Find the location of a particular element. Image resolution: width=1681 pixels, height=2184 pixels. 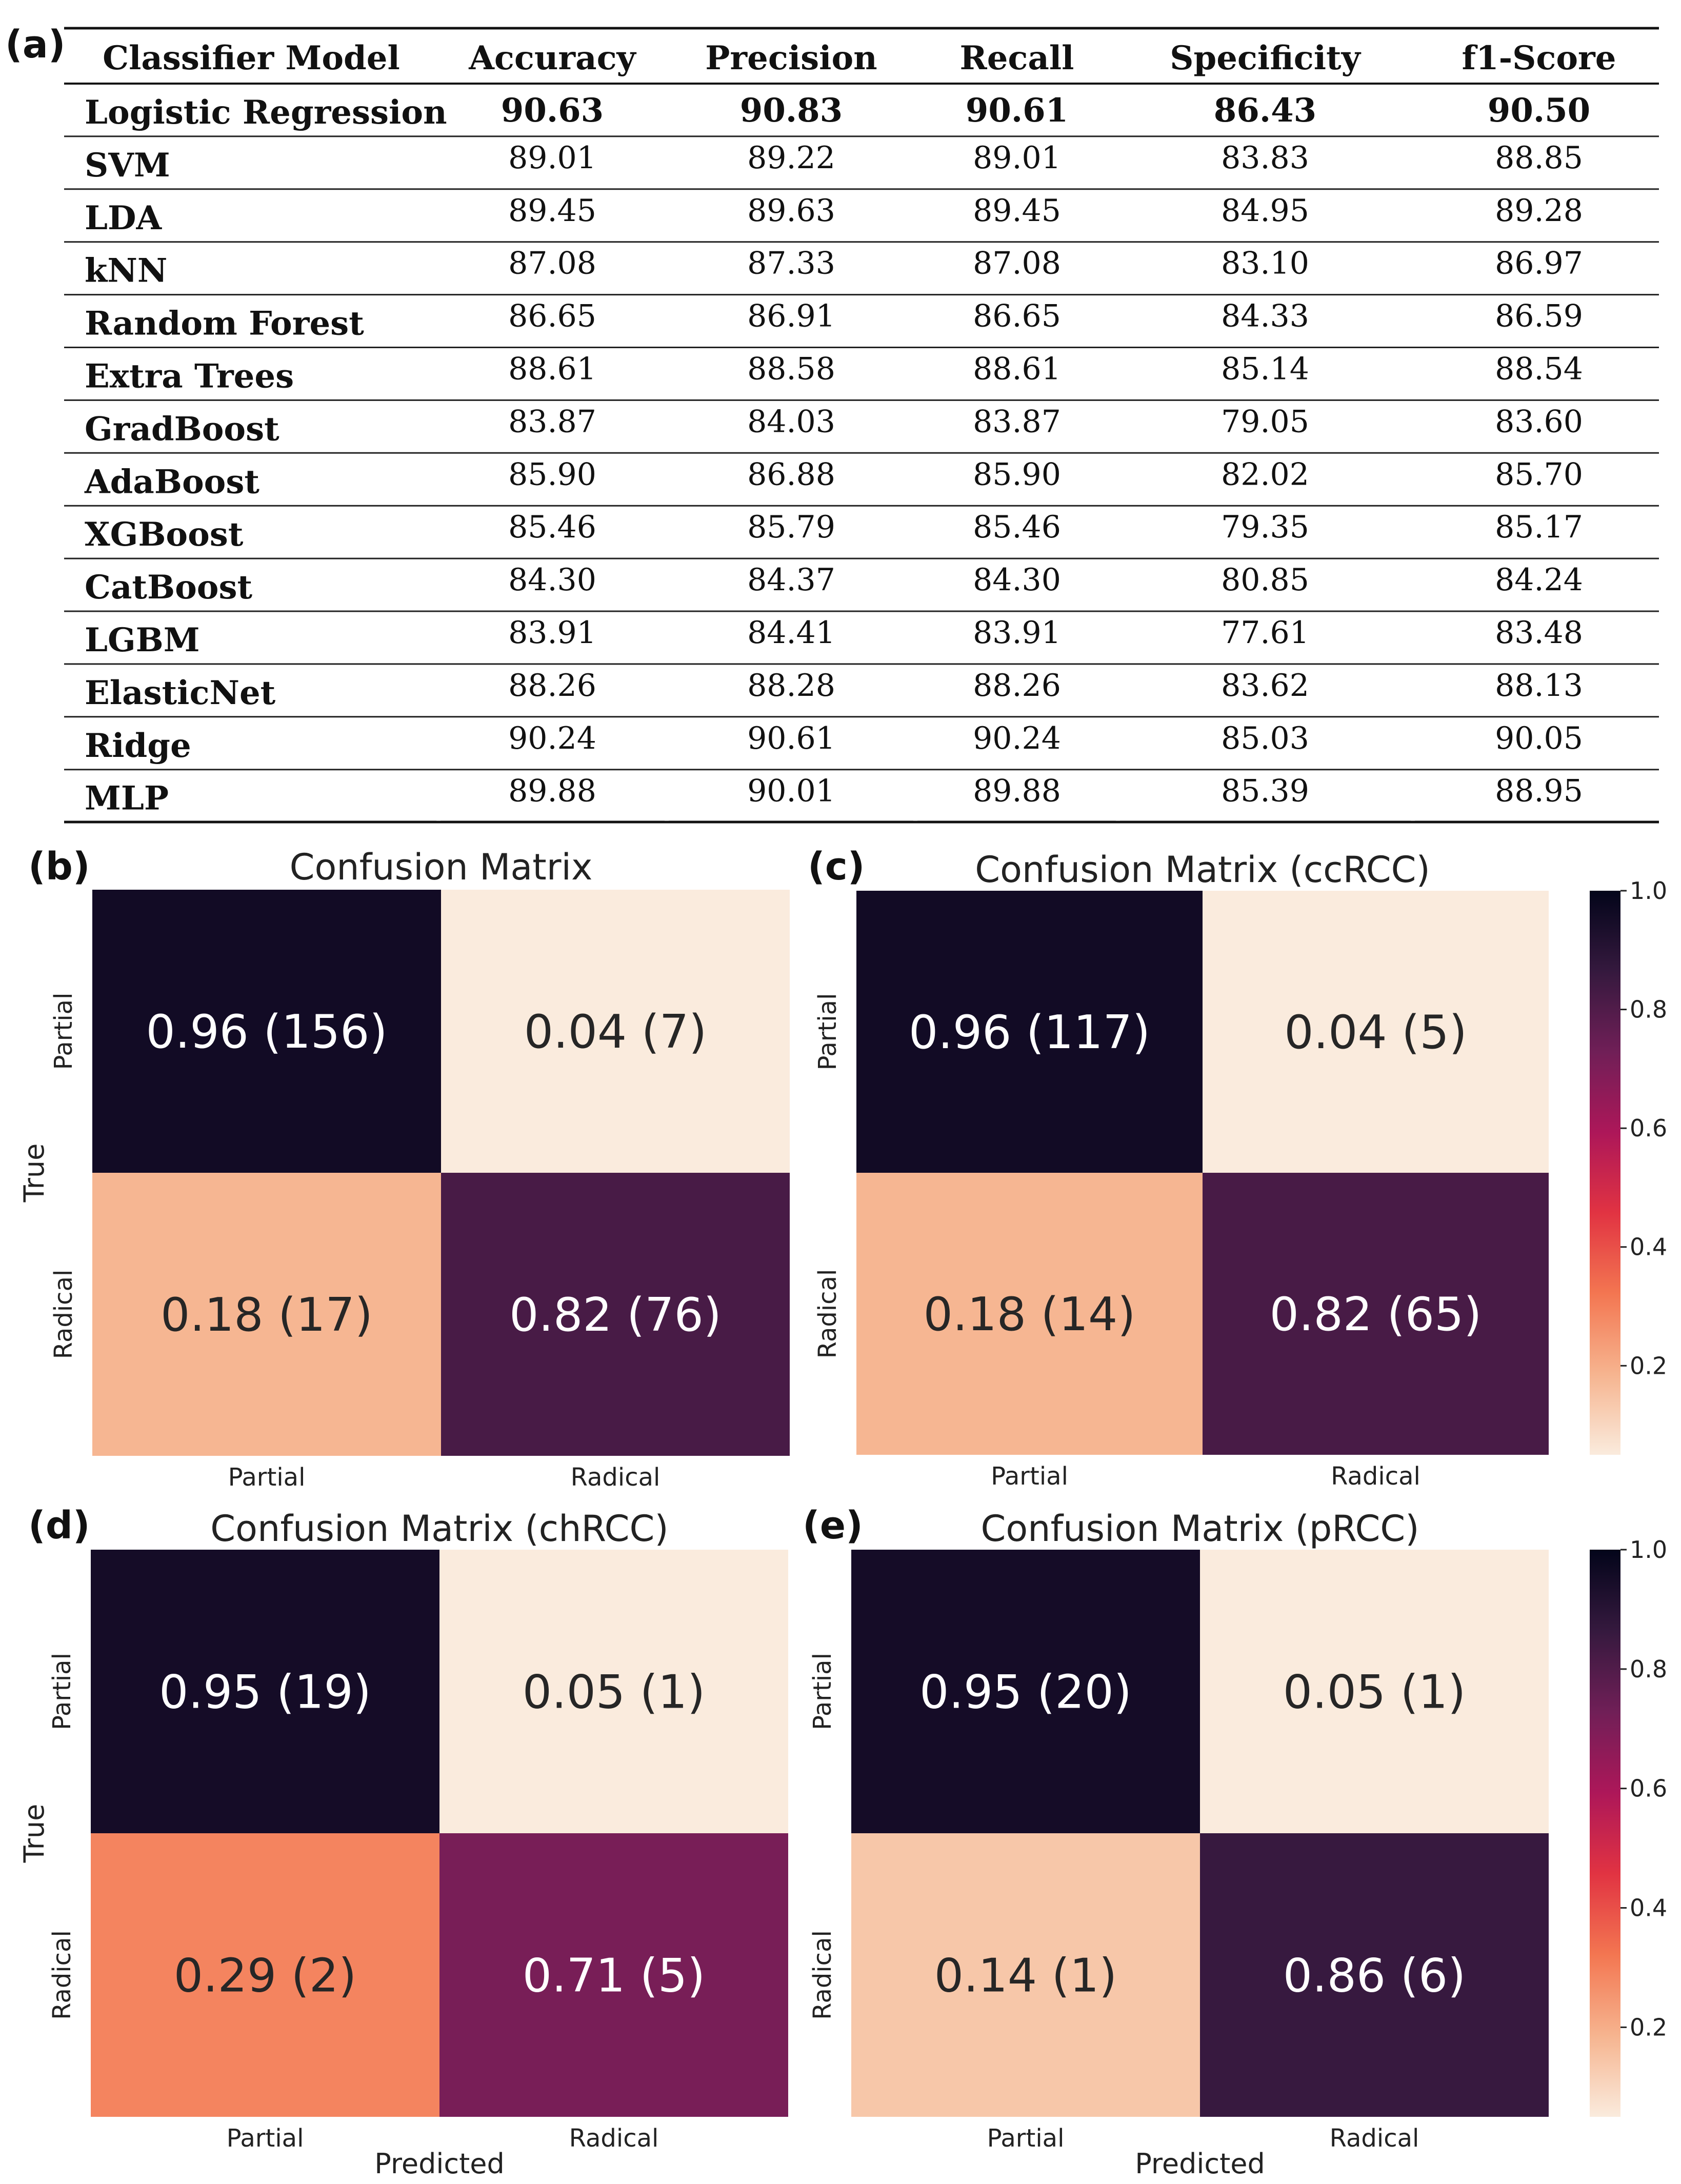

table-row: XGBoost 85.46 85.79 85.46 79.35 85.17 is located at coordinates (861, 531).